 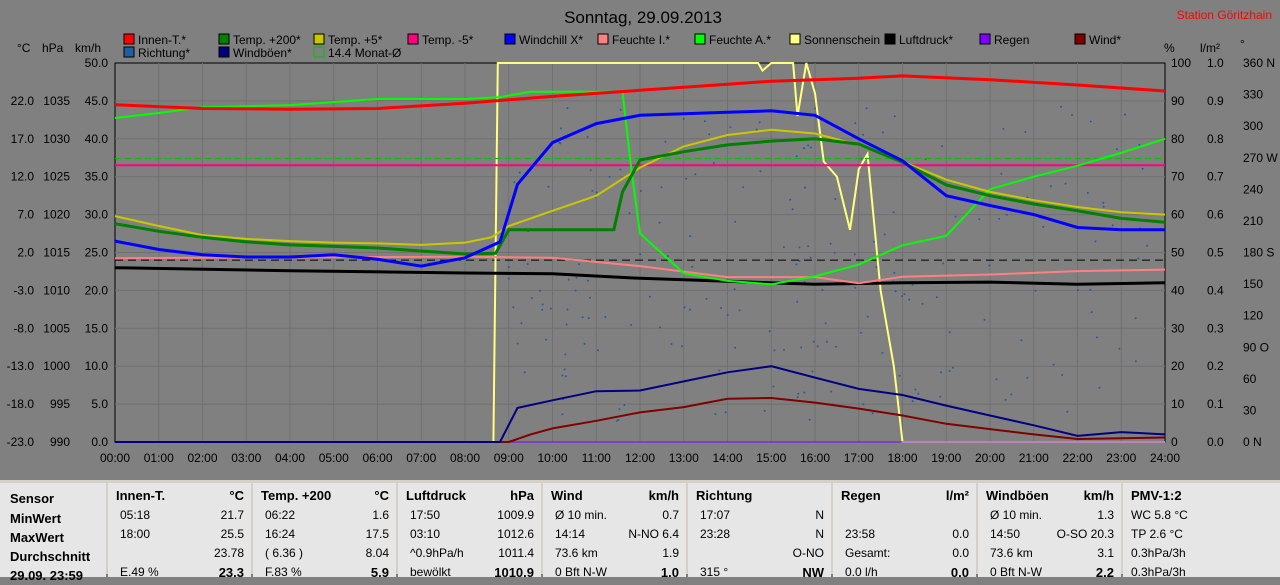 I want to click on tick-time: 12:00, so click(x=640, y=458).